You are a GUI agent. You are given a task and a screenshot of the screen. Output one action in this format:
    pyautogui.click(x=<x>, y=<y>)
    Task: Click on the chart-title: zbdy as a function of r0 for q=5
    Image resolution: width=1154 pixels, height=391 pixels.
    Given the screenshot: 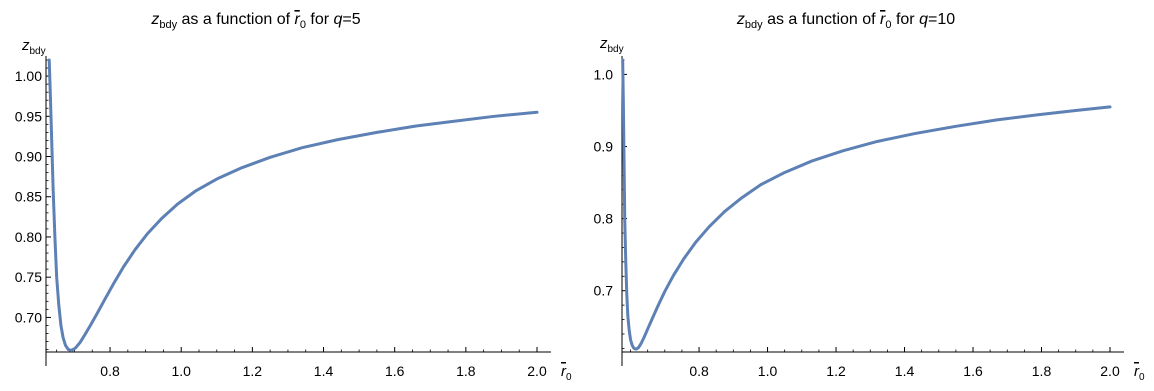 What is the action you would take?
    pyautogui.click(x=255, y=21)
    